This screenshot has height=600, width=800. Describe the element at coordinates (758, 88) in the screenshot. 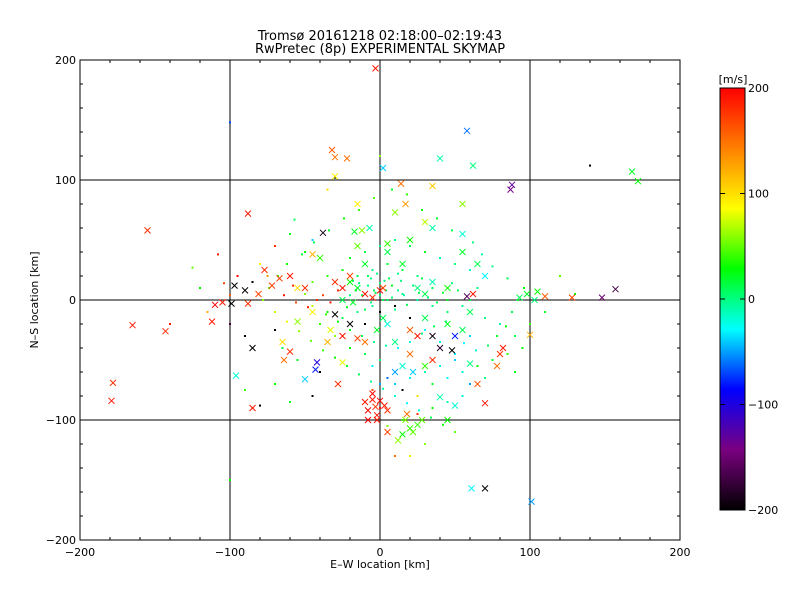

I see `colorbar-tick-label: 200` at that location.